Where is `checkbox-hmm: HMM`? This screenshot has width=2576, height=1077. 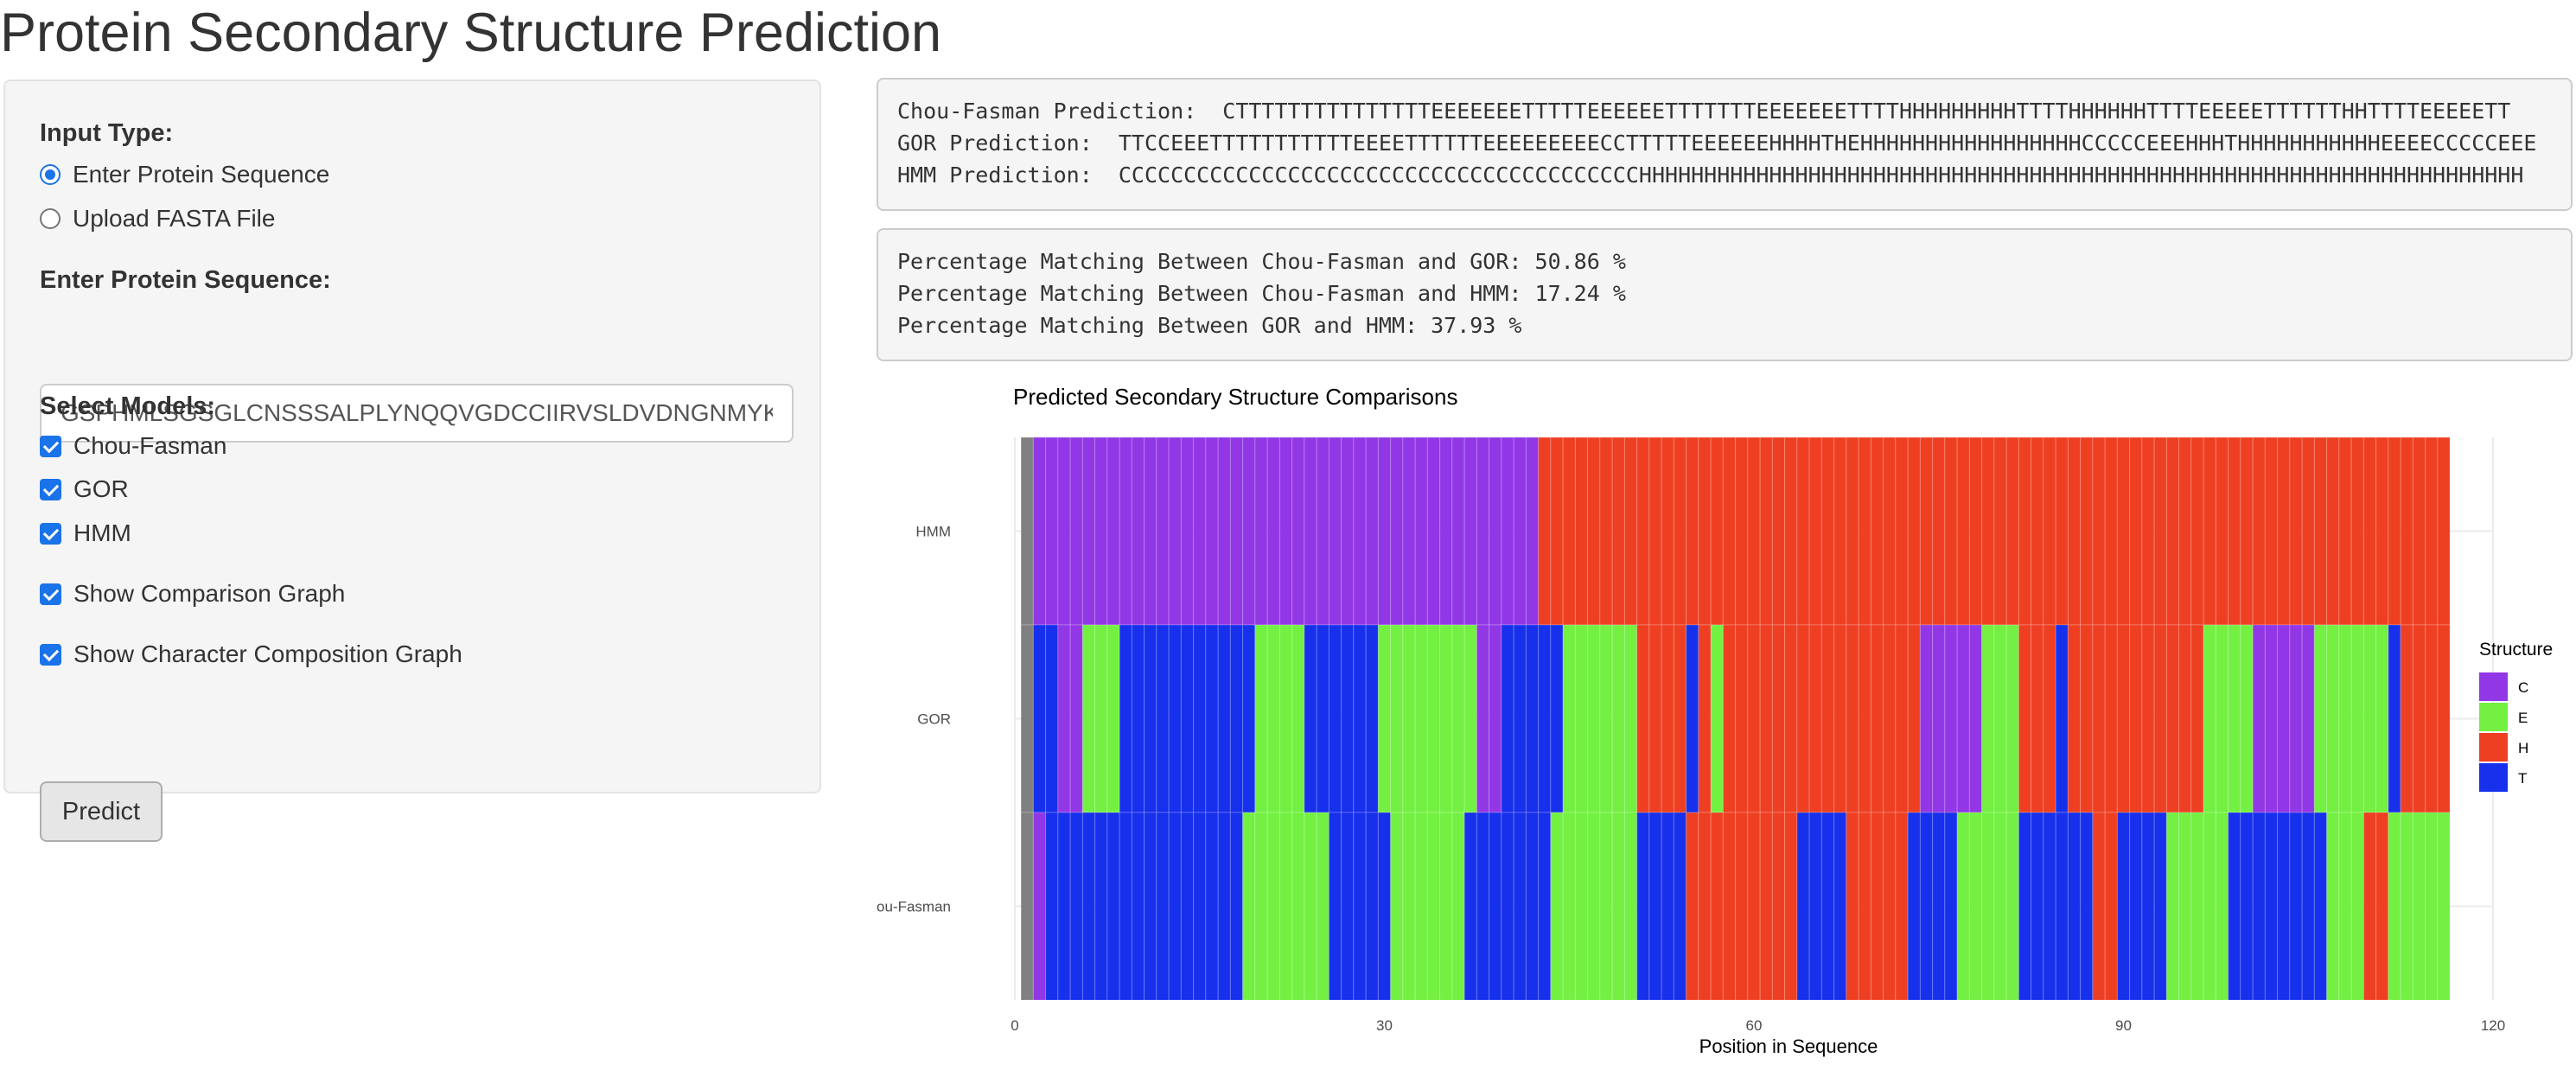
checkbox-hmm: HMM is located at coordinates (85, 533).